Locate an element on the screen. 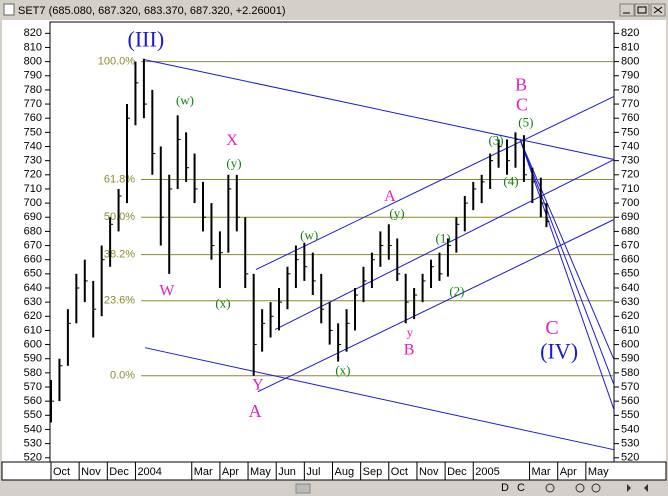 The width and height of the screenshot is (668, 496). scroll-thumb is located at coordinates (303, 488).